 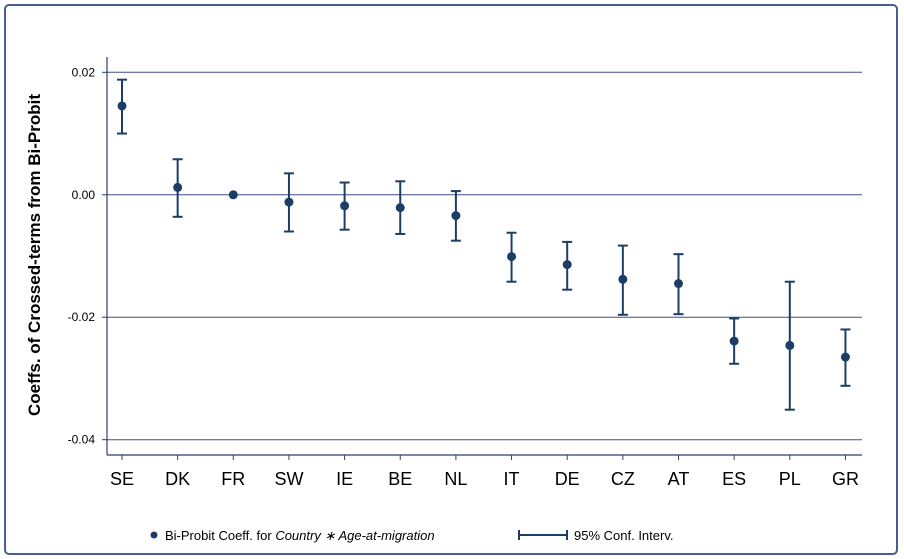 What do you see at coordinates (543, 535) in the screenshot?
I see `legend-ci-marker` at bounding box center [543, 535].